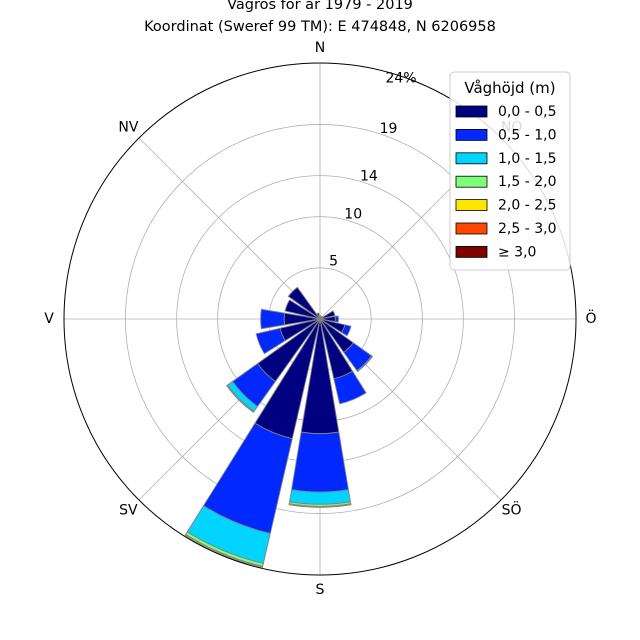 This screenshot has height=640, width=640. I want to click on radial-tick-label-0: 5, so click(333, 262).